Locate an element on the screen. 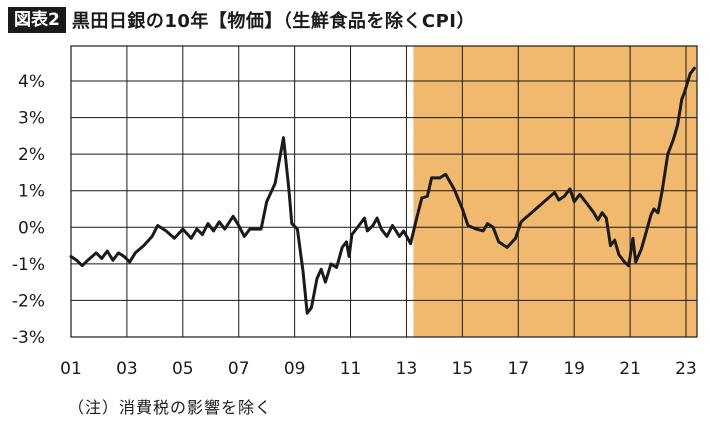  y-tick-label: 4% is located at coordinates (31, 82).